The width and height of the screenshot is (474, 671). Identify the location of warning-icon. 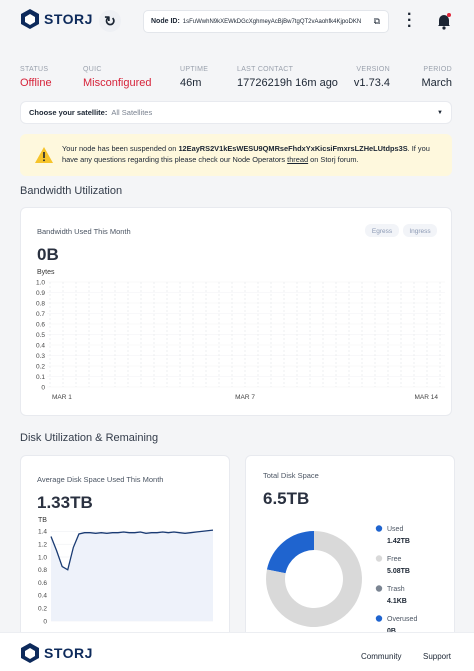
(44, 155).